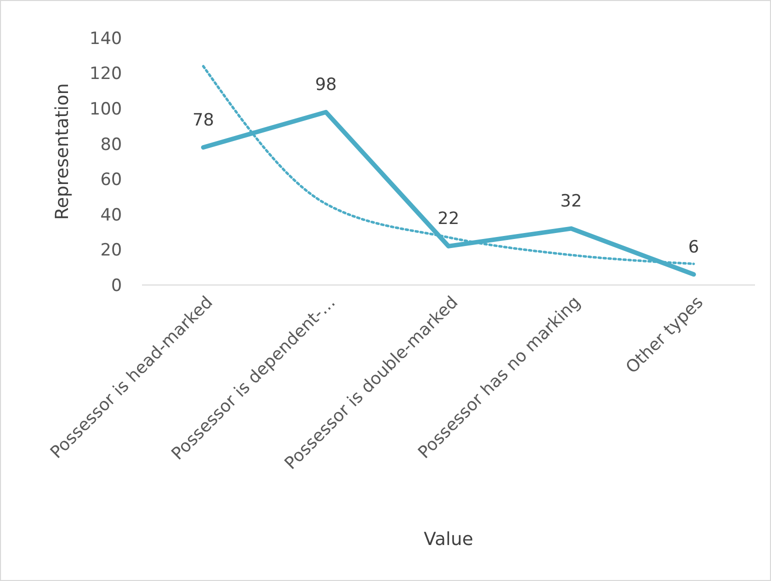 This screenshot has width=771, height=581. Describe the element at coordinates (449, 219) in the screenshot. I see `data-label: 22` at that location.